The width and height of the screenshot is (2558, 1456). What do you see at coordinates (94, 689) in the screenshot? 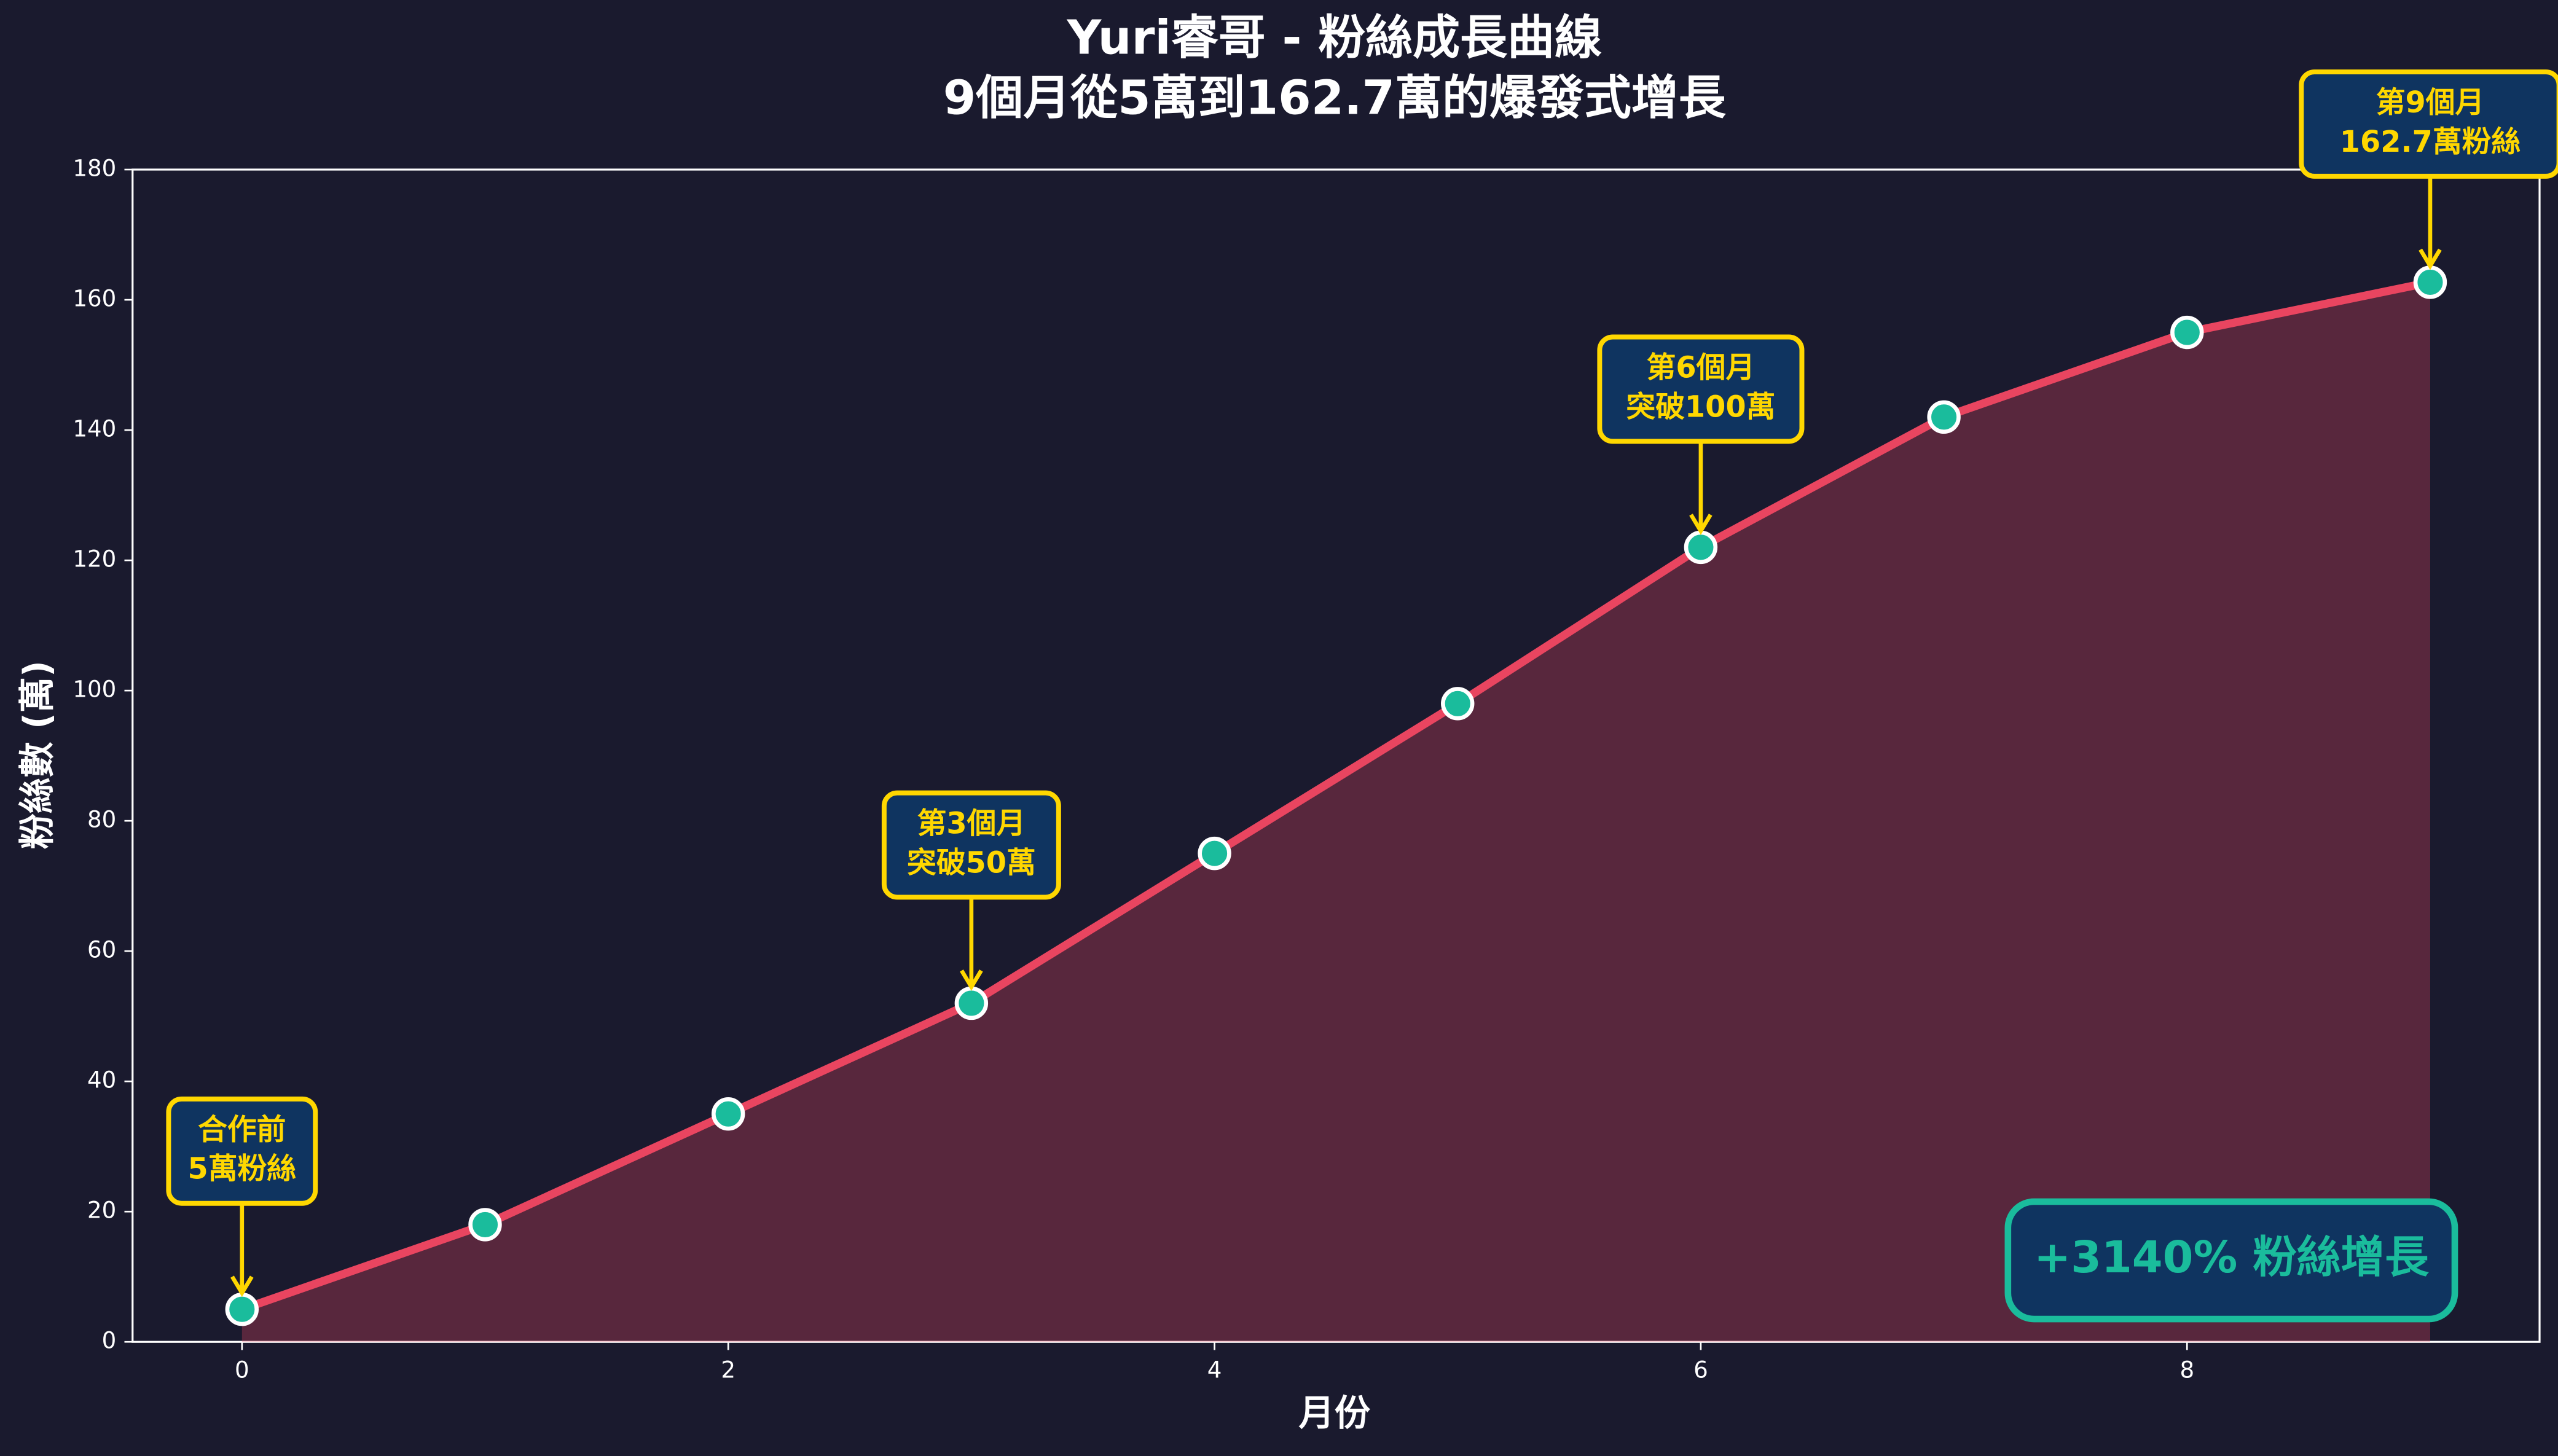
I see `y-tick-label: 100` at bounding box center [94, 689].